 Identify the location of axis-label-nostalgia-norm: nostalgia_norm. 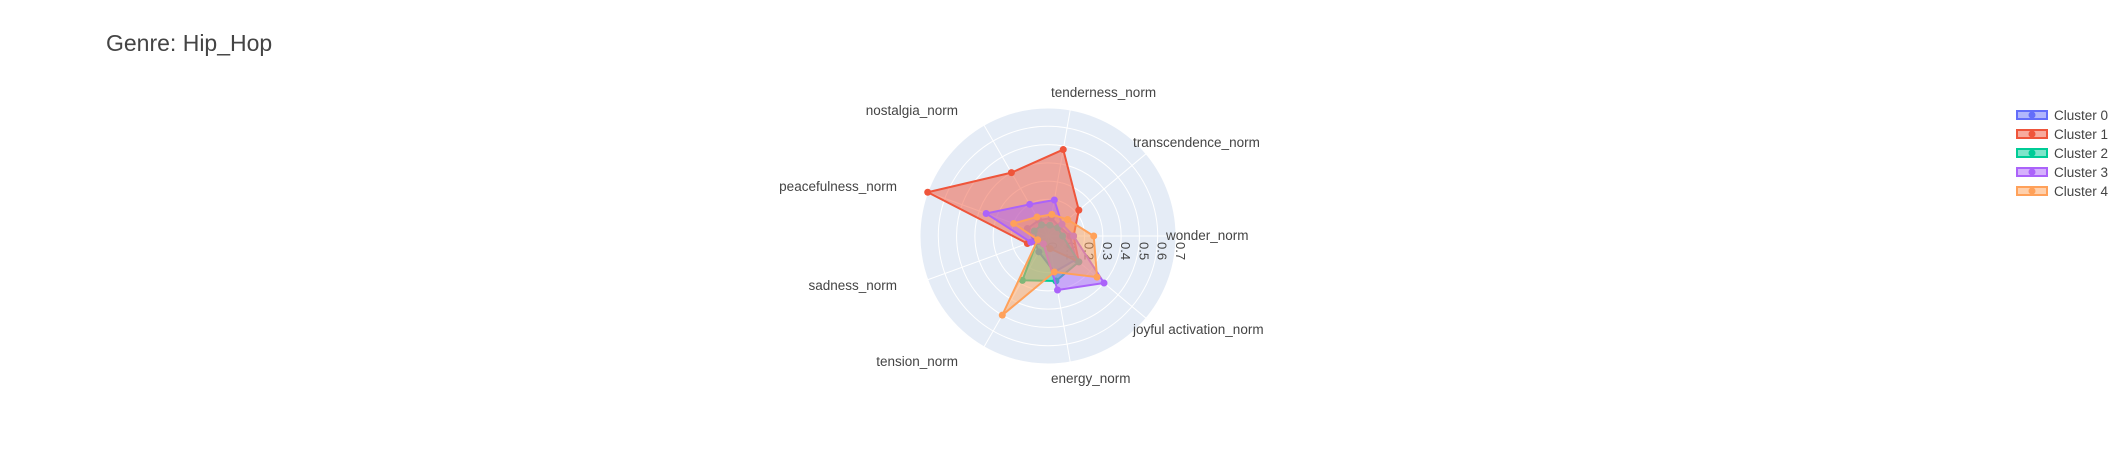
(912, 110).